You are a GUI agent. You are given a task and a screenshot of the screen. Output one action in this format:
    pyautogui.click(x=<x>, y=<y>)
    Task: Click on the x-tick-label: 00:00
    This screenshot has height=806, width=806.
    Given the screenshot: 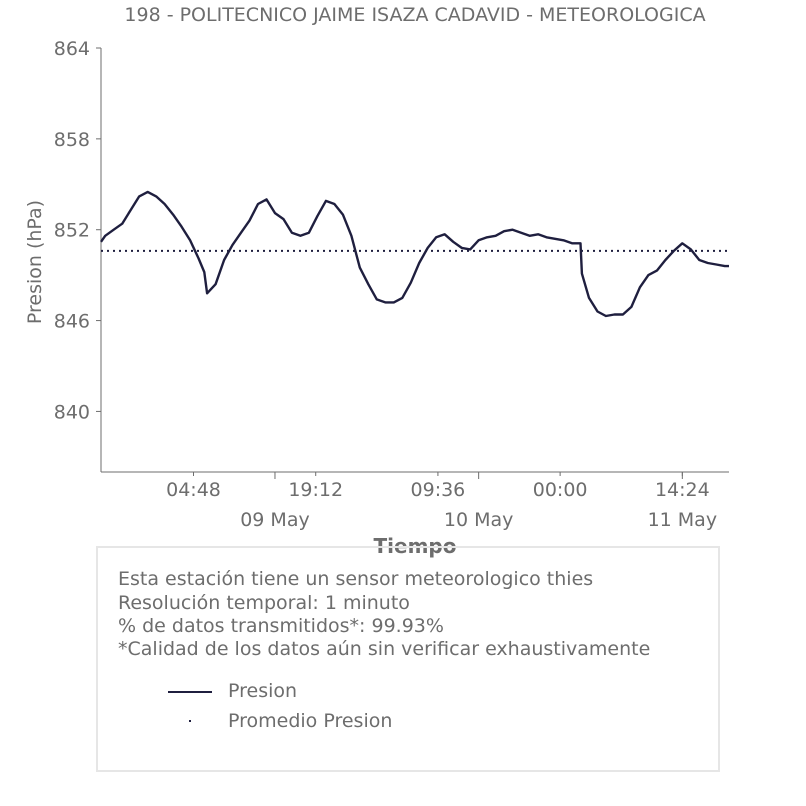 What is the action you would take?
    pyautogui.click(x=560, y=490)
    